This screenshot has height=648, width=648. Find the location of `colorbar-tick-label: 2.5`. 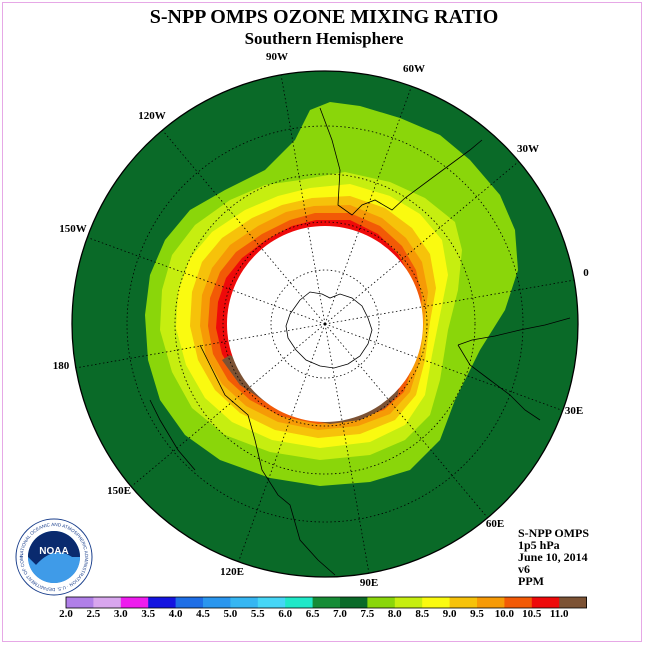

colorbar-tick-label: 2.5 is located at coordinates (94, 614).